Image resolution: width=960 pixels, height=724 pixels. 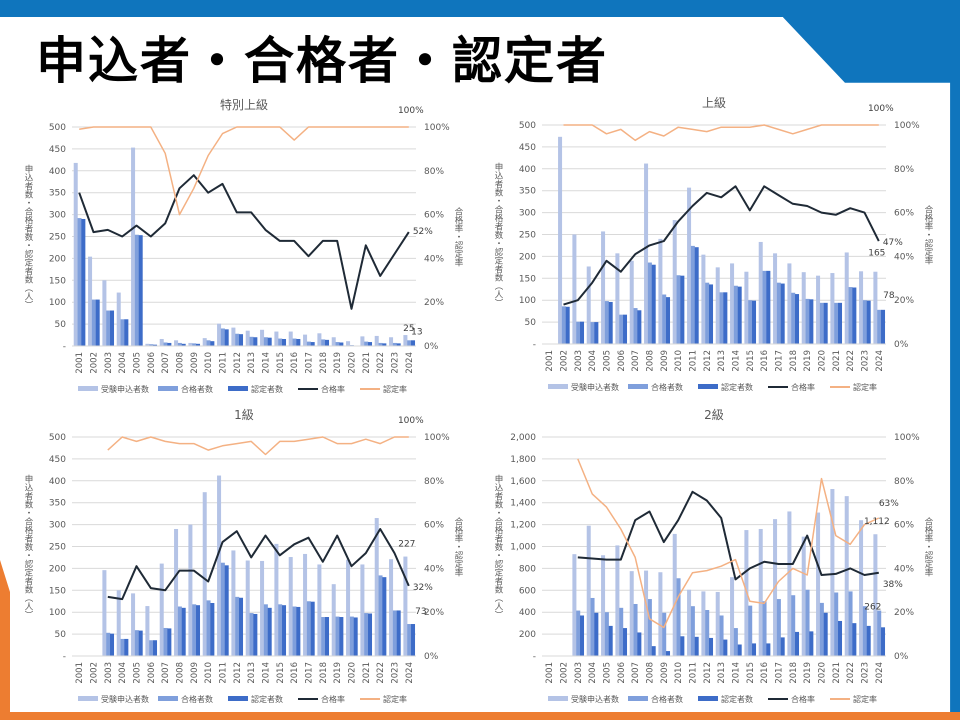 What do you see at coordinates (527, 613) in the screenshot?
I see `y-tick-label: 400` at bounding box center [527, 613].